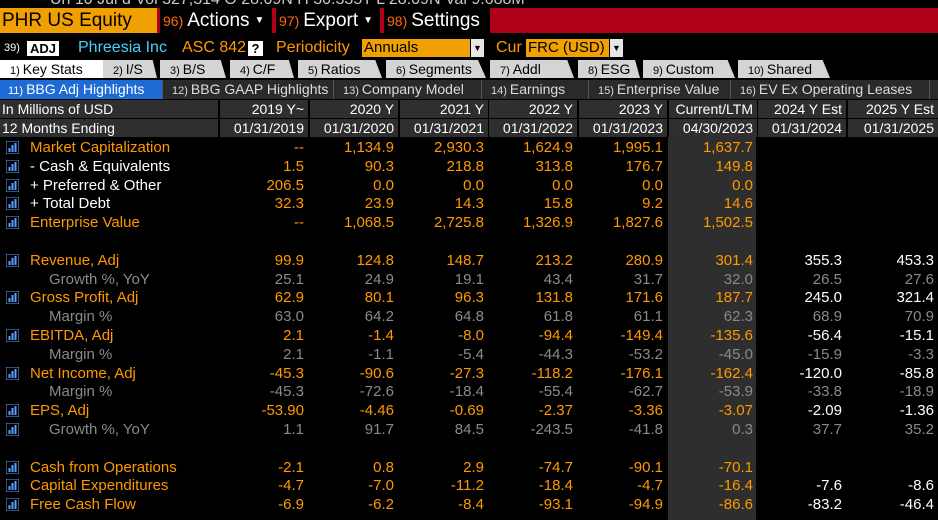 The height and width of the screenshot is (520, 938). Describe the element at coordinates (916, 411) in the screenshot. I see `table-cell: -1.36` at that location.